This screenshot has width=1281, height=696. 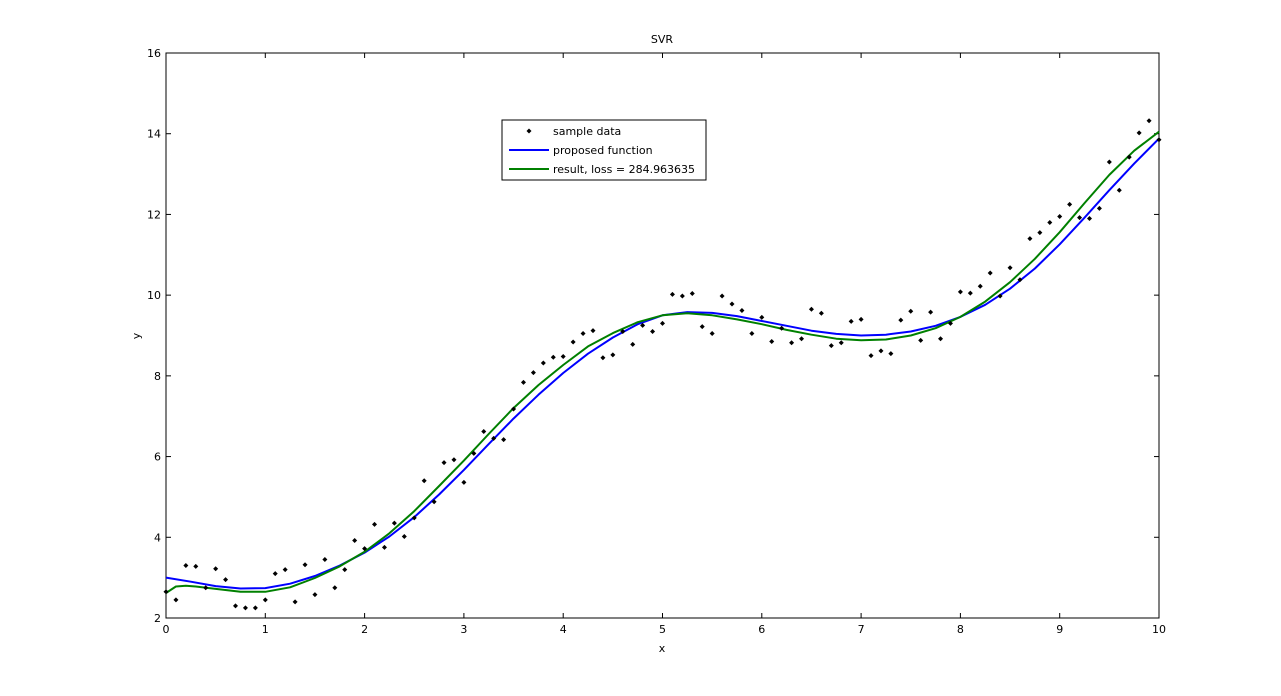 I want to click on y-tick-label: 14, so click(x=154, y=134).